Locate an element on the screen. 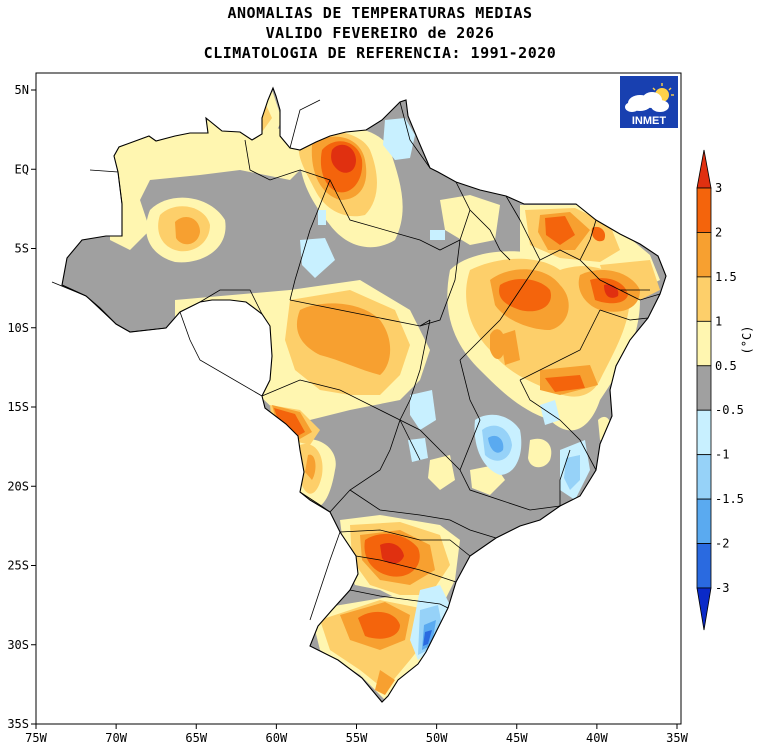  colorbar-level-label: 2 is located at coordinates (718, 232).